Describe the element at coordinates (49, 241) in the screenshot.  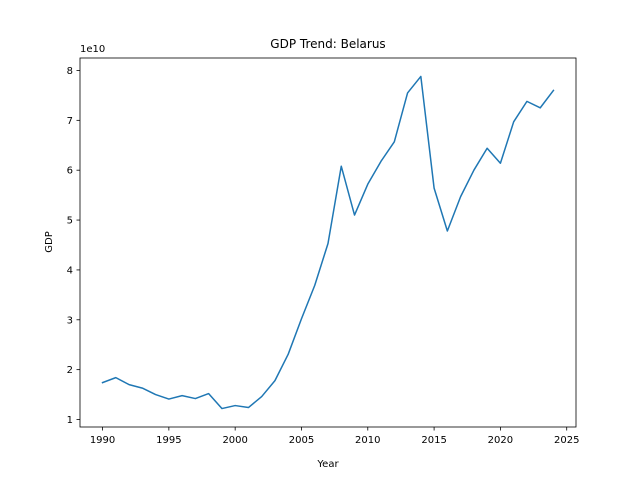
I see `y-axis-title: GDP` at that location.